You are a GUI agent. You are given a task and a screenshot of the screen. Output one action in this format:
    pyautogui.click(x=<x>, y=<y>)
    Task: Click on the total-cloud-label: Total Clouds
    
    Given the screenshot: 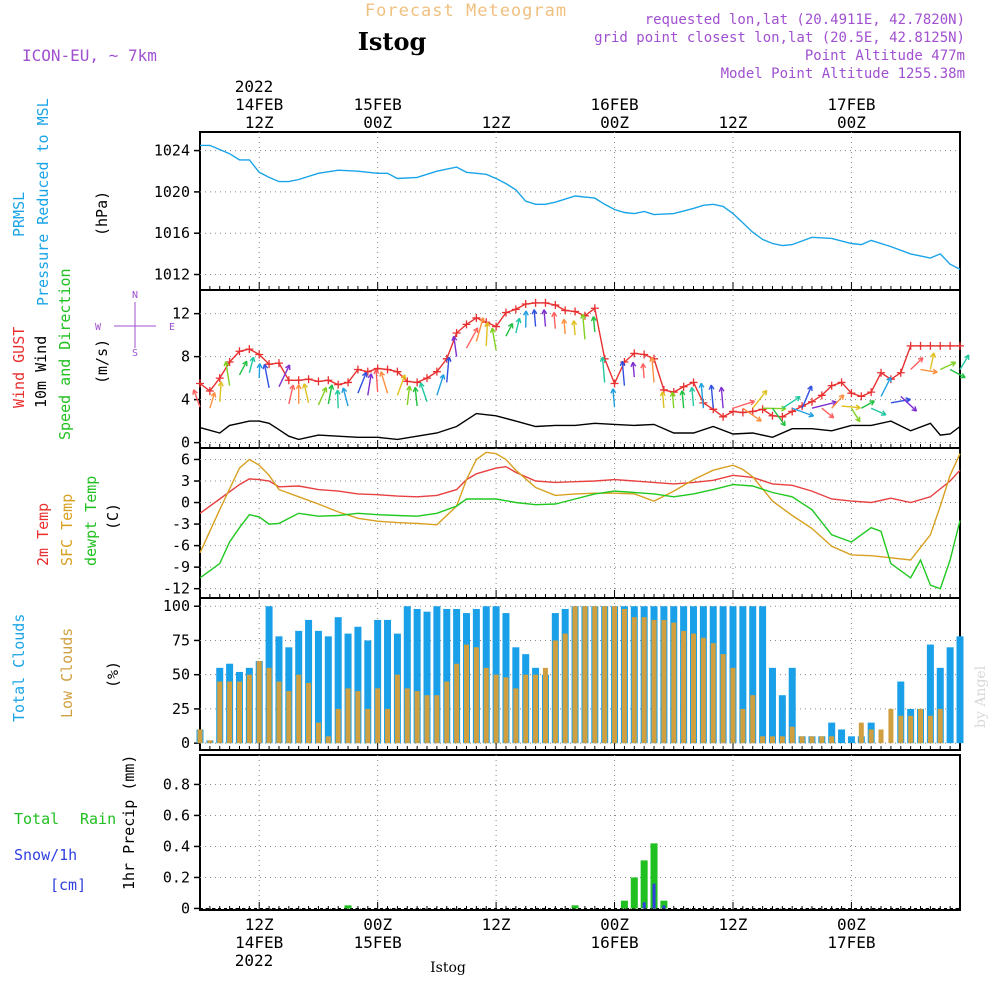 What is the action you would take?
    pyautogui.click(x=19, y=668)
    